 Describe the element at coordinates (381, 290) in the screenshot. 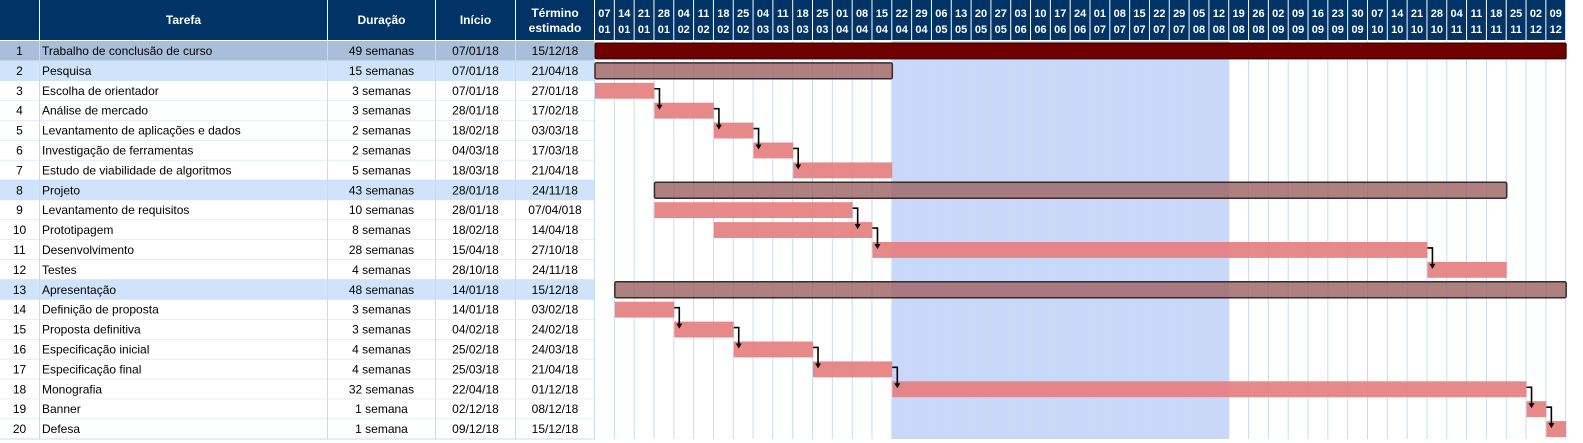

I see `cell-duration: 48 semanas` at that location.